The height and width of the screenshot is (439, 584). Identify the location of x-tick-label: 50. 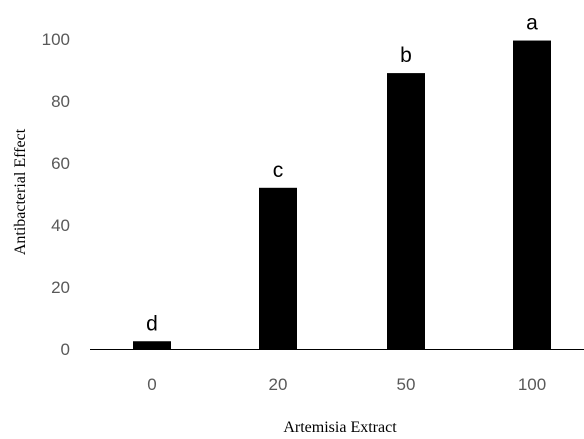
(406, 384).